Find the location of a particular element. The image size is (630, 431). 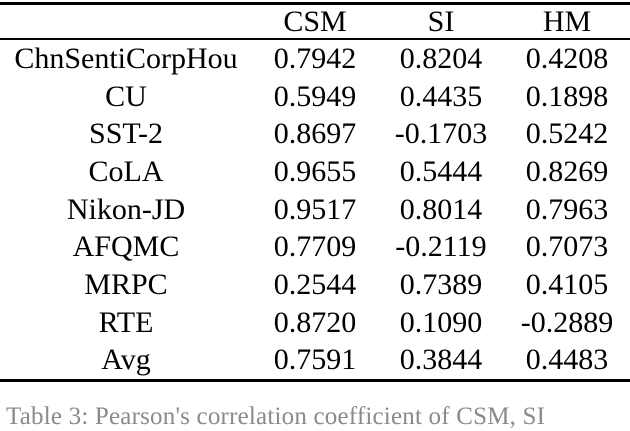

header-row: CSM SI HM is located at coordinates (315, 21).